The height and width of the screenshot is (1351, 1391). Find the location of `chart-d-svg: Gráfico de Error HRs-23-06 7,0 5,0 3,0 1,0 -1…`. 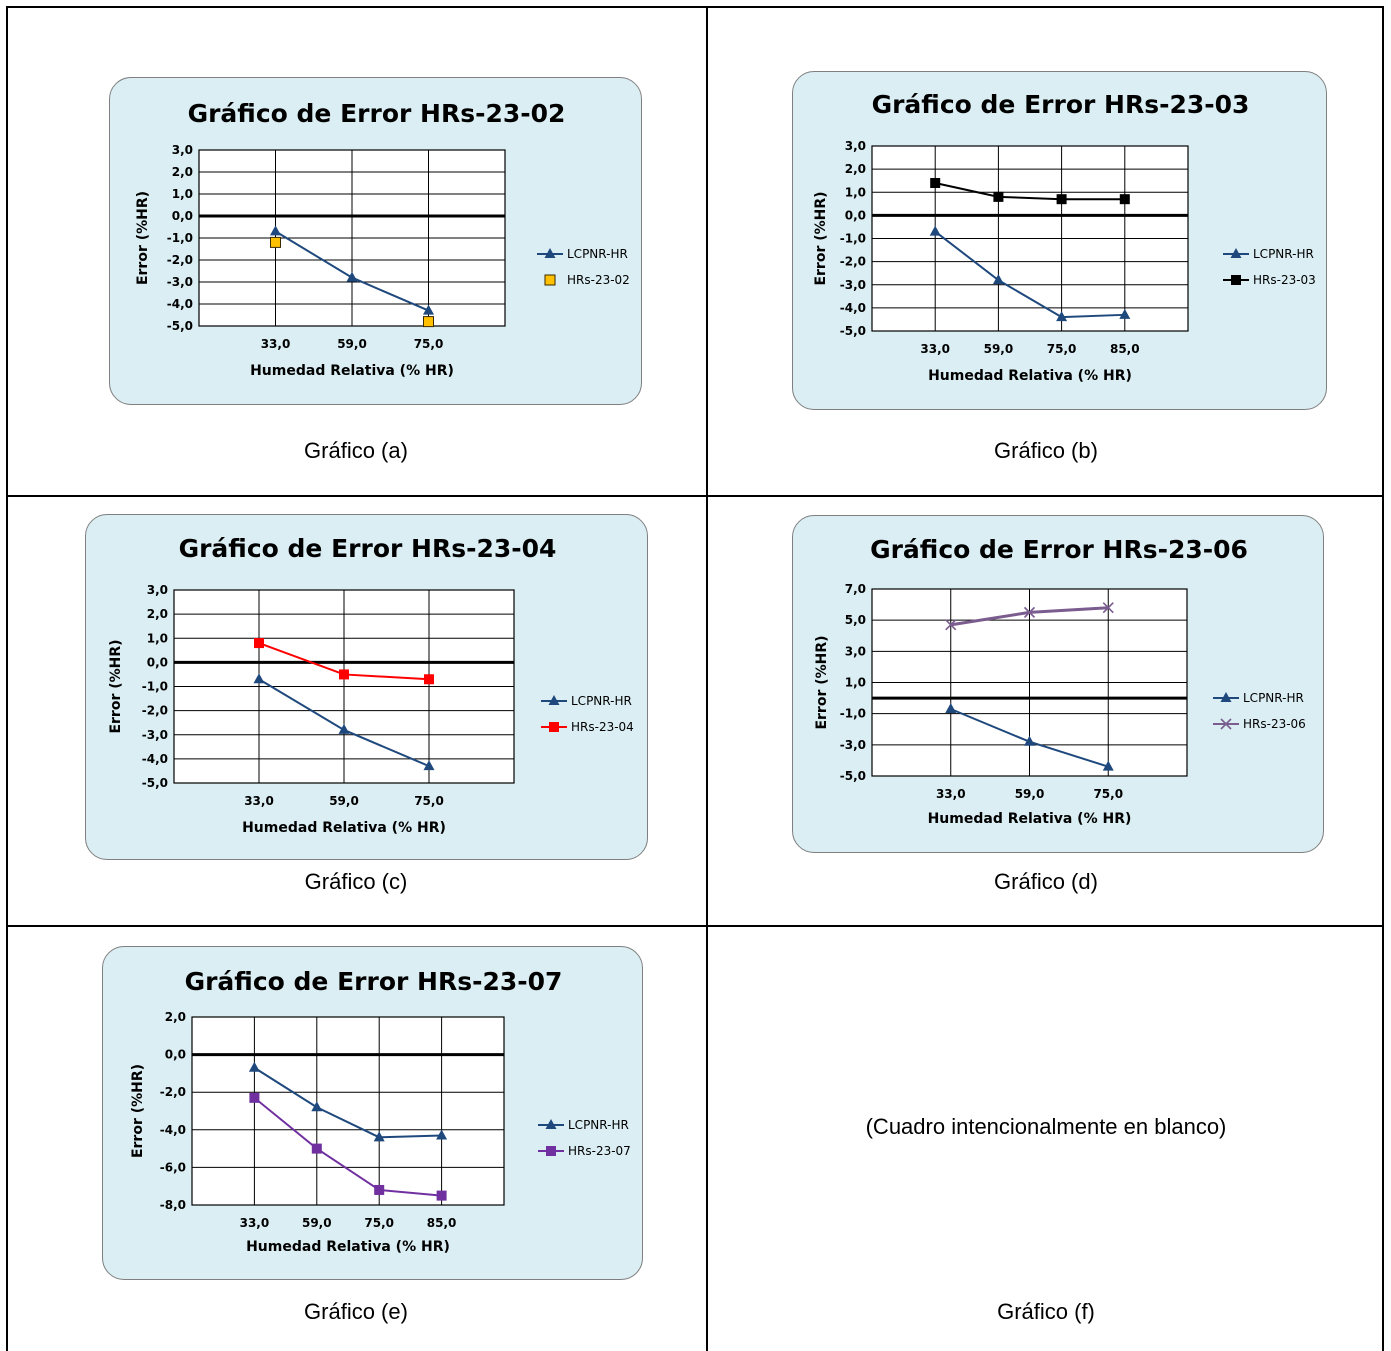

chart-d-svg: Gráfico de Error HRs-23-06 7,0 5,0 3,0 1,0 -1… is located at coordinates (1060, 681).